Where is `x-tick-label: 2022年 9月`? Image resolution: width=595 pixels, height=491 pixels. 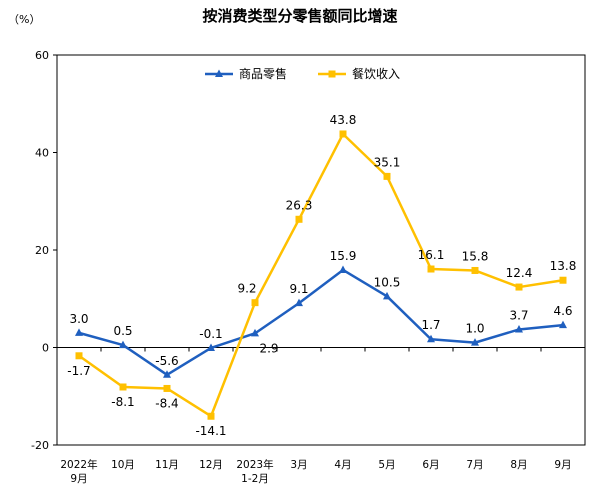 x-tick-label: 2022年 9月 is located at coordinates (78, 471).